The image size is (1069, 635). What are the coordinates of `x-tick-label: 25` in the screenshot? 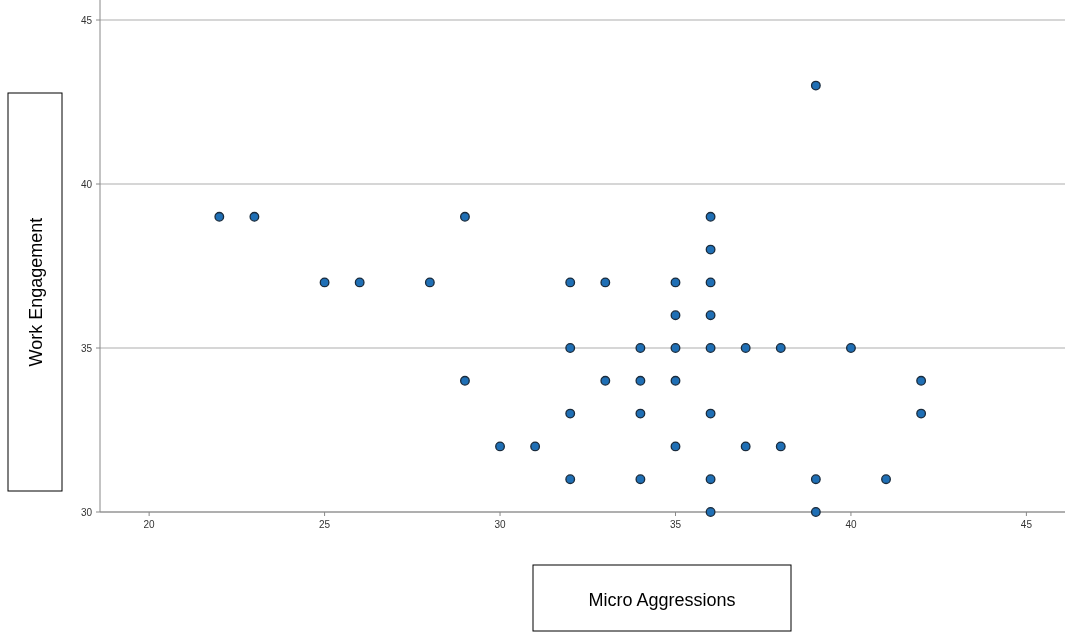 It's located at (325, 524).